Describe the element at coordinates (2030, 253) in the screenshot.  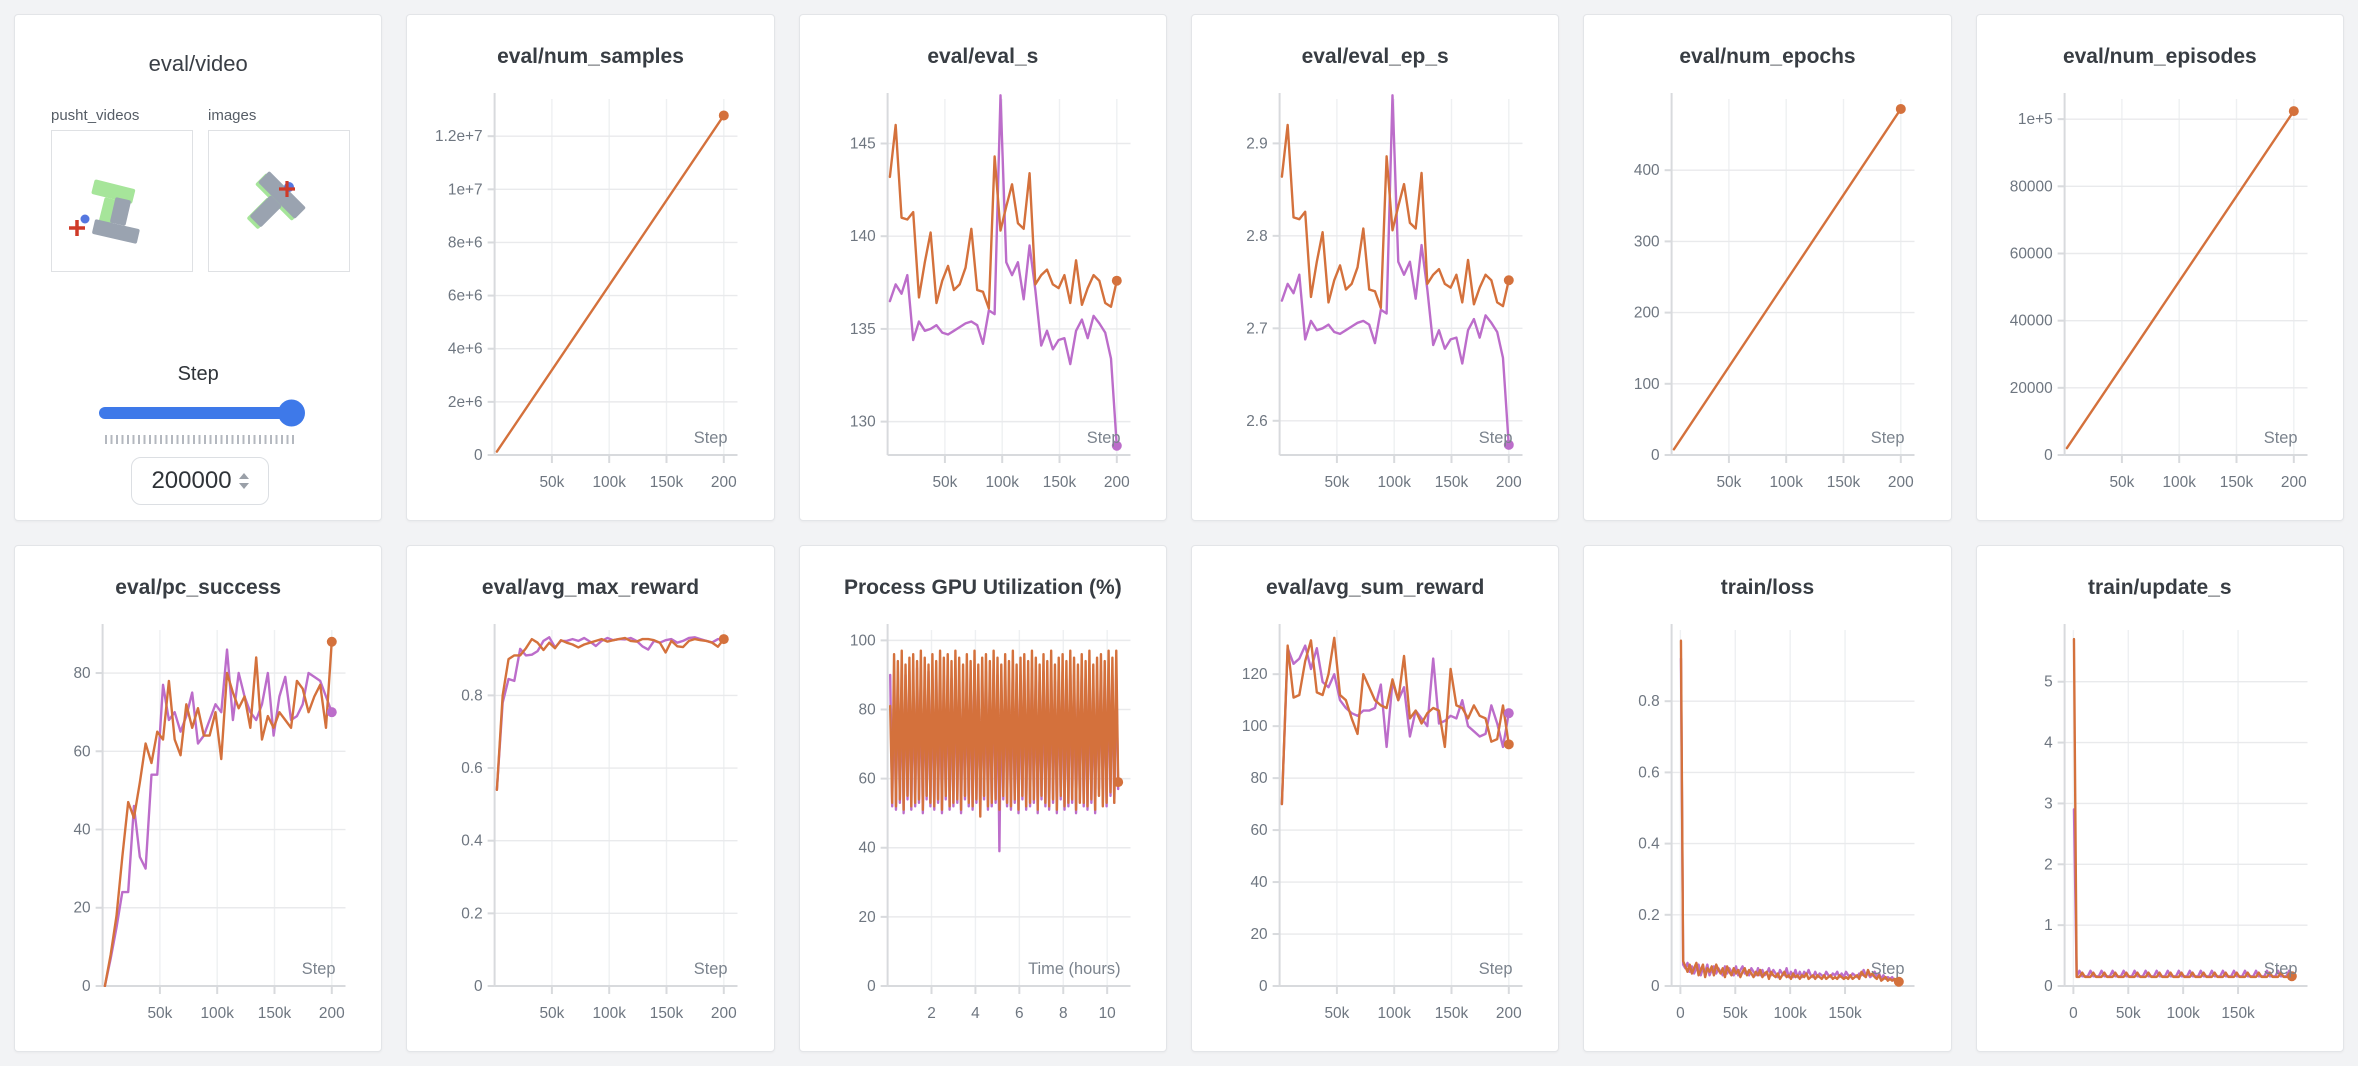
I see `svg-text: 60000` at that location.